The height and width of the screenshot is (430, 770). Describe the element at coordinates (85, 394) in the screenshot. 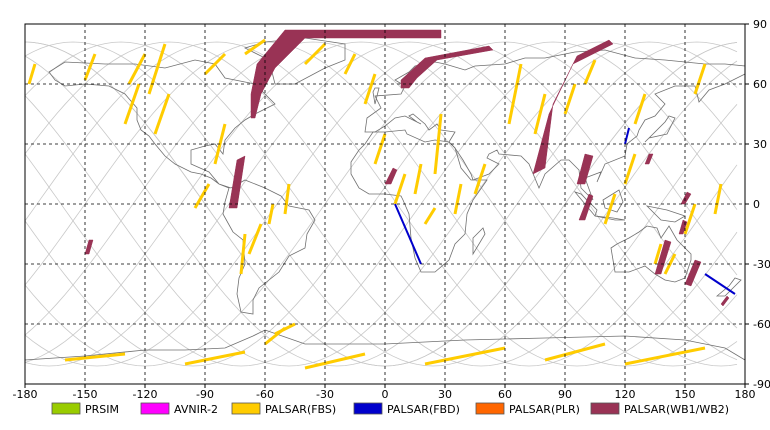

I see `x-tick-label: -150` at that location.